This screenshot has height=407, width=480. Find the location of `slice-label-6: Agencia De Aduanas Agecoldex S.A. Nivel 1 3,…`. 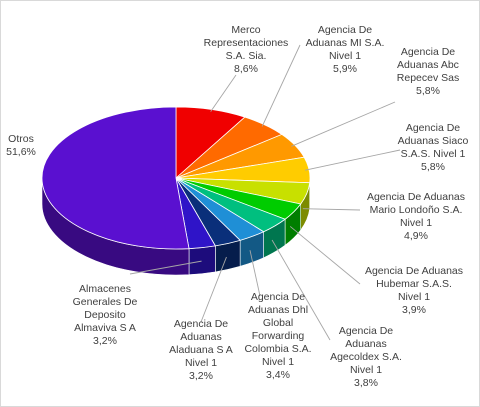

slice-label-6: Agencia De Aduanas Agecoldex S.A. Nivel 1 3,… is located at coordinates (366, 357).